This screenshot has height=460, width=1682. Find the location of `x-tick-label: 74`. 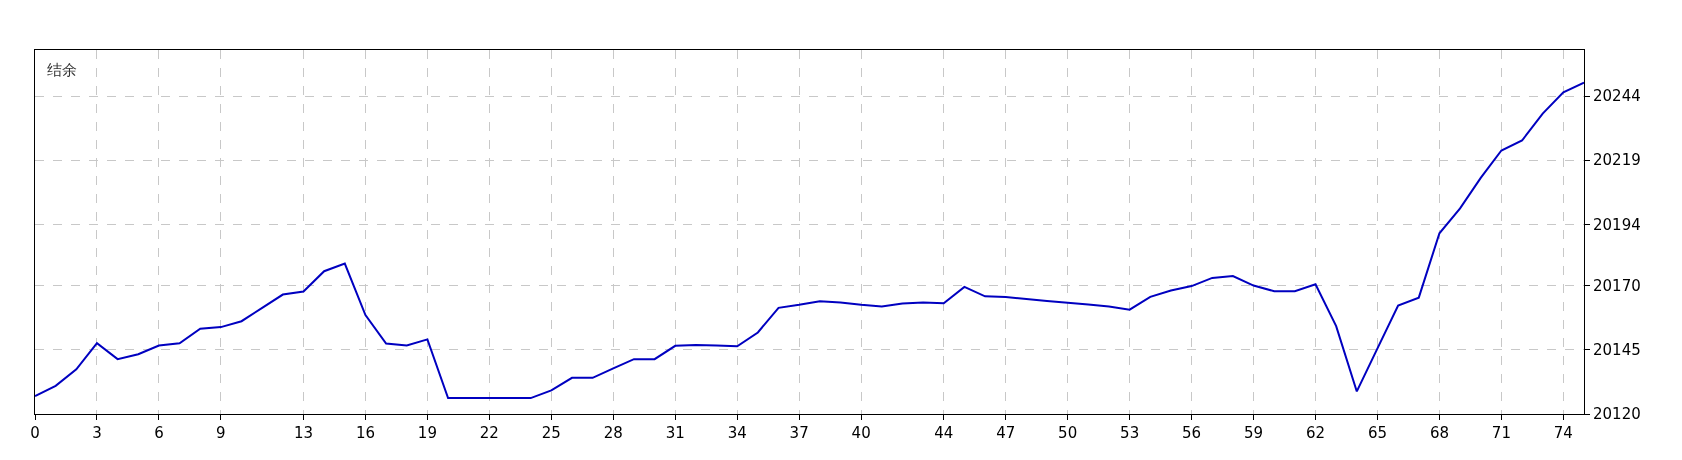

x-tick-label: 74 is located at coordinates (1563, 433).